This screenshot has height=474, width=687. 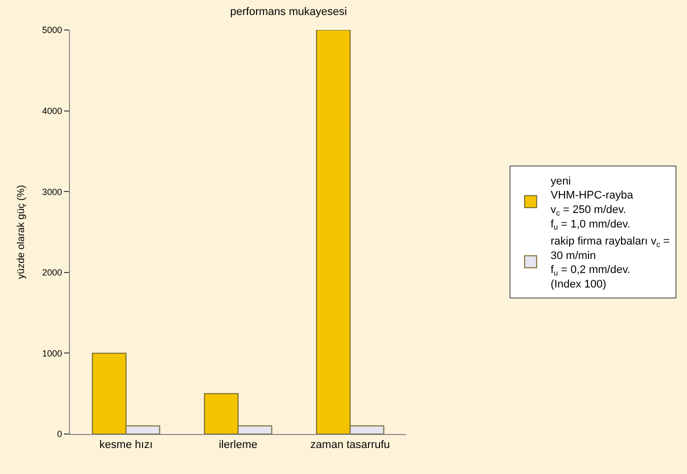 I want to click on y-tick-label: 3000, so click(x=52, y=191).